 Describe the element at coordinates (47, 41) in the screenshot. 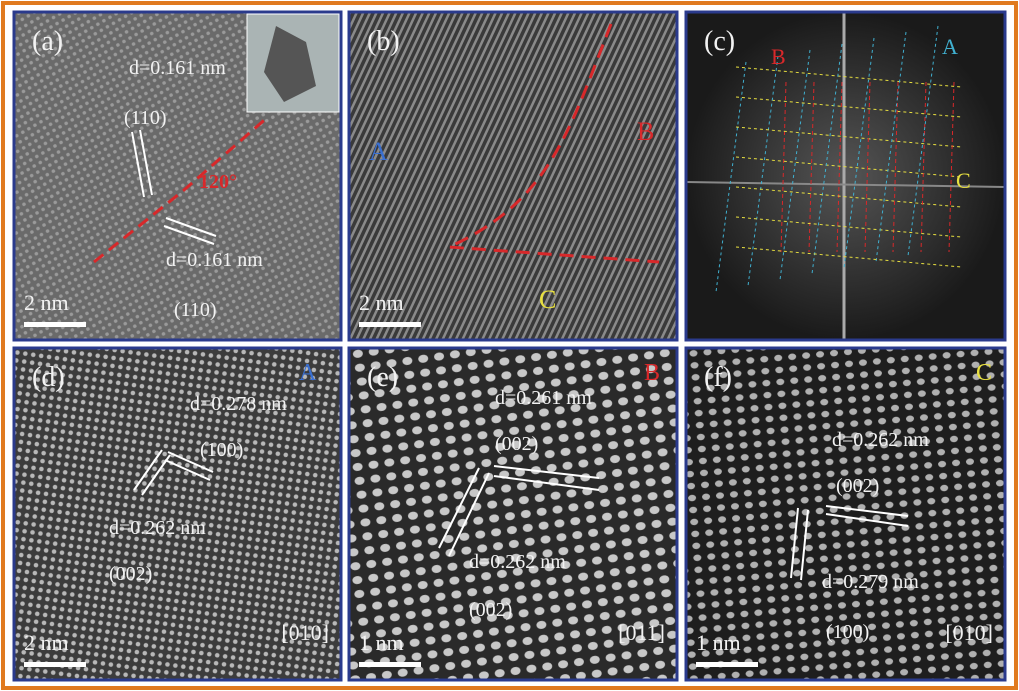

I see `panel-label: (a)` at that location.